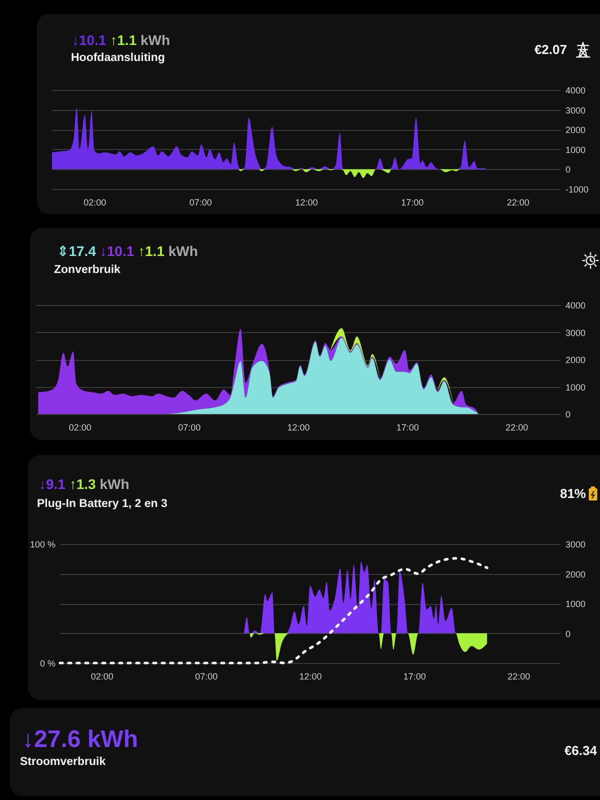 This screenshot has width=600, height=800. I want to click on text: €6.34, so click(580, 750).